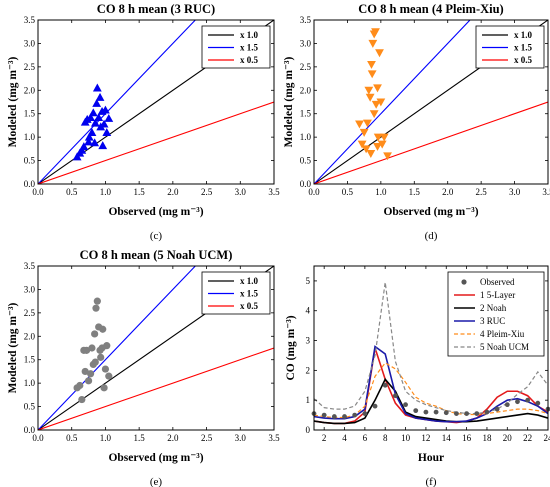  What do you see at coordinates (492, 321) in the screenshot?
I see `legend-entry: 3 RUC` at bounding box center [492, 321].